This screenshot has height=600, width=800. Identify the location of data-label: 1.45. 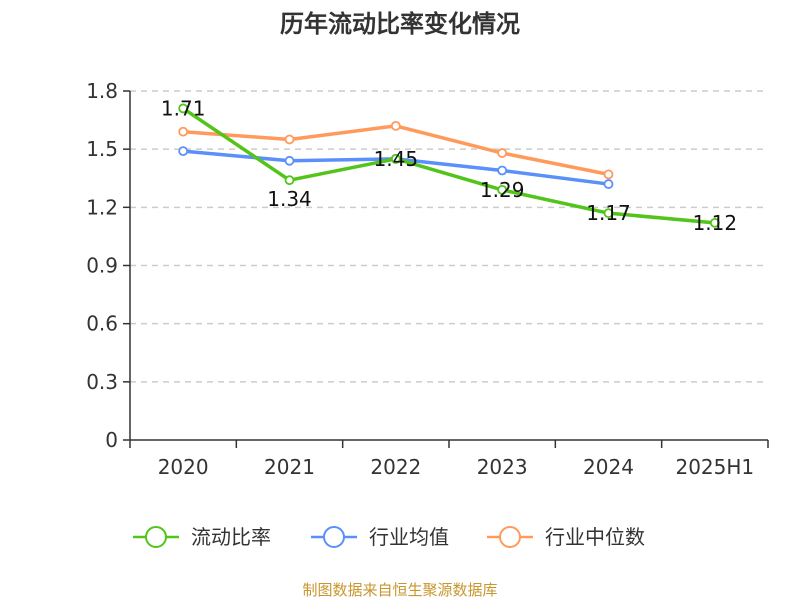
(396, 159).